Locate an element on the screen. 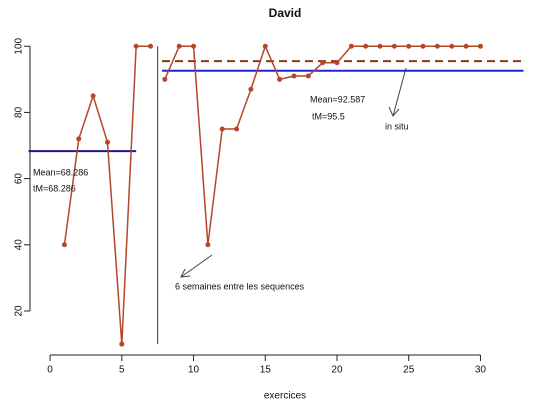  annotation: in situ is located at coordinates (397, 126).